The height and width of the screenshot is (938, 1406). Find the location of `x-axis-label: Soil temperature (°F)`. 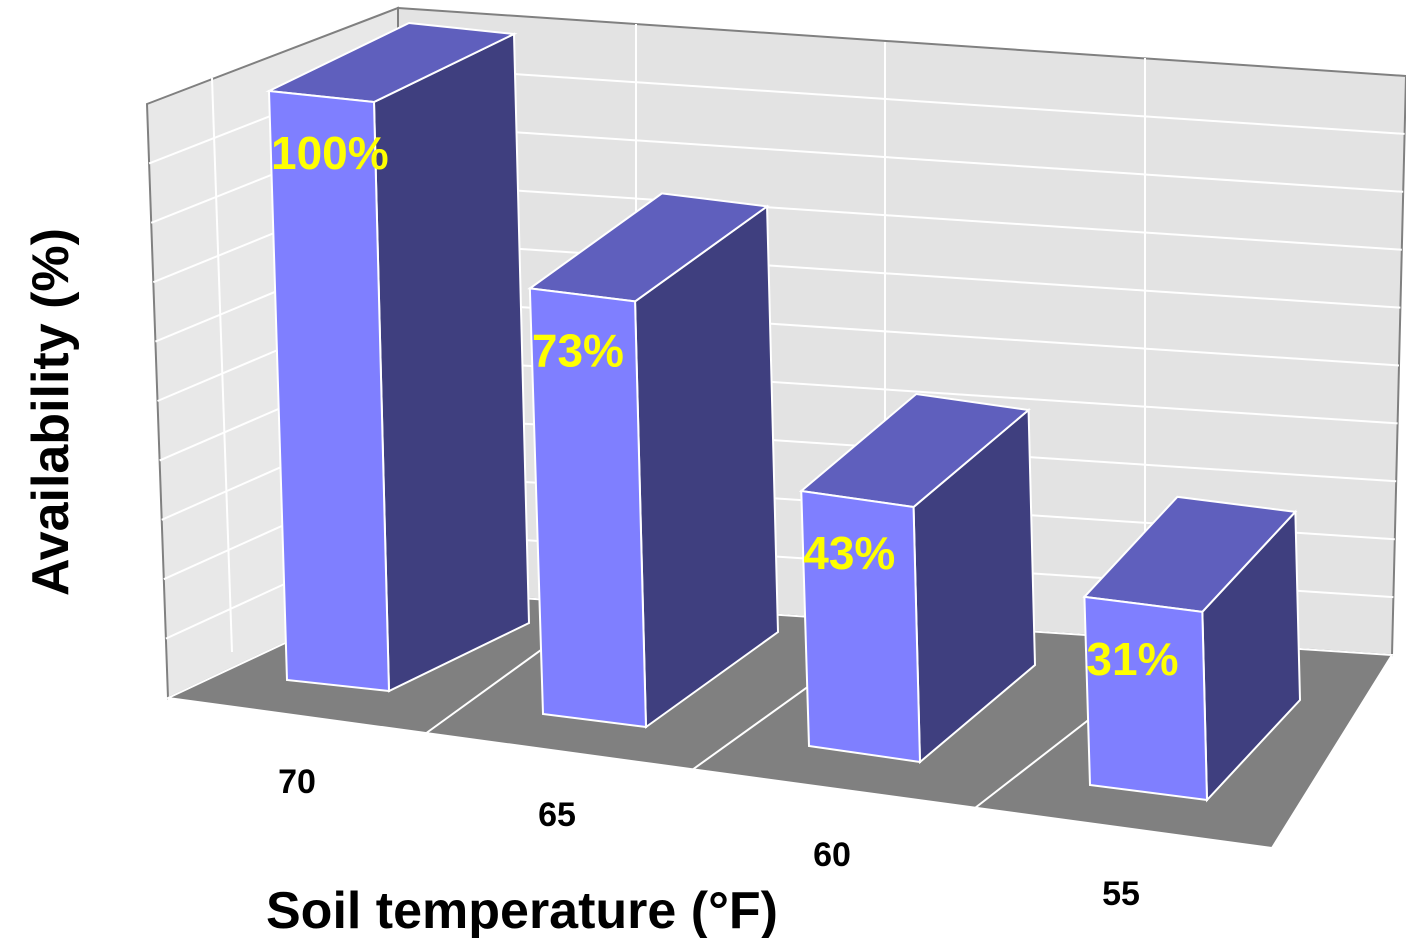

x-axis-label: Soil temperature (°F) is located at coordinates (522, 910).